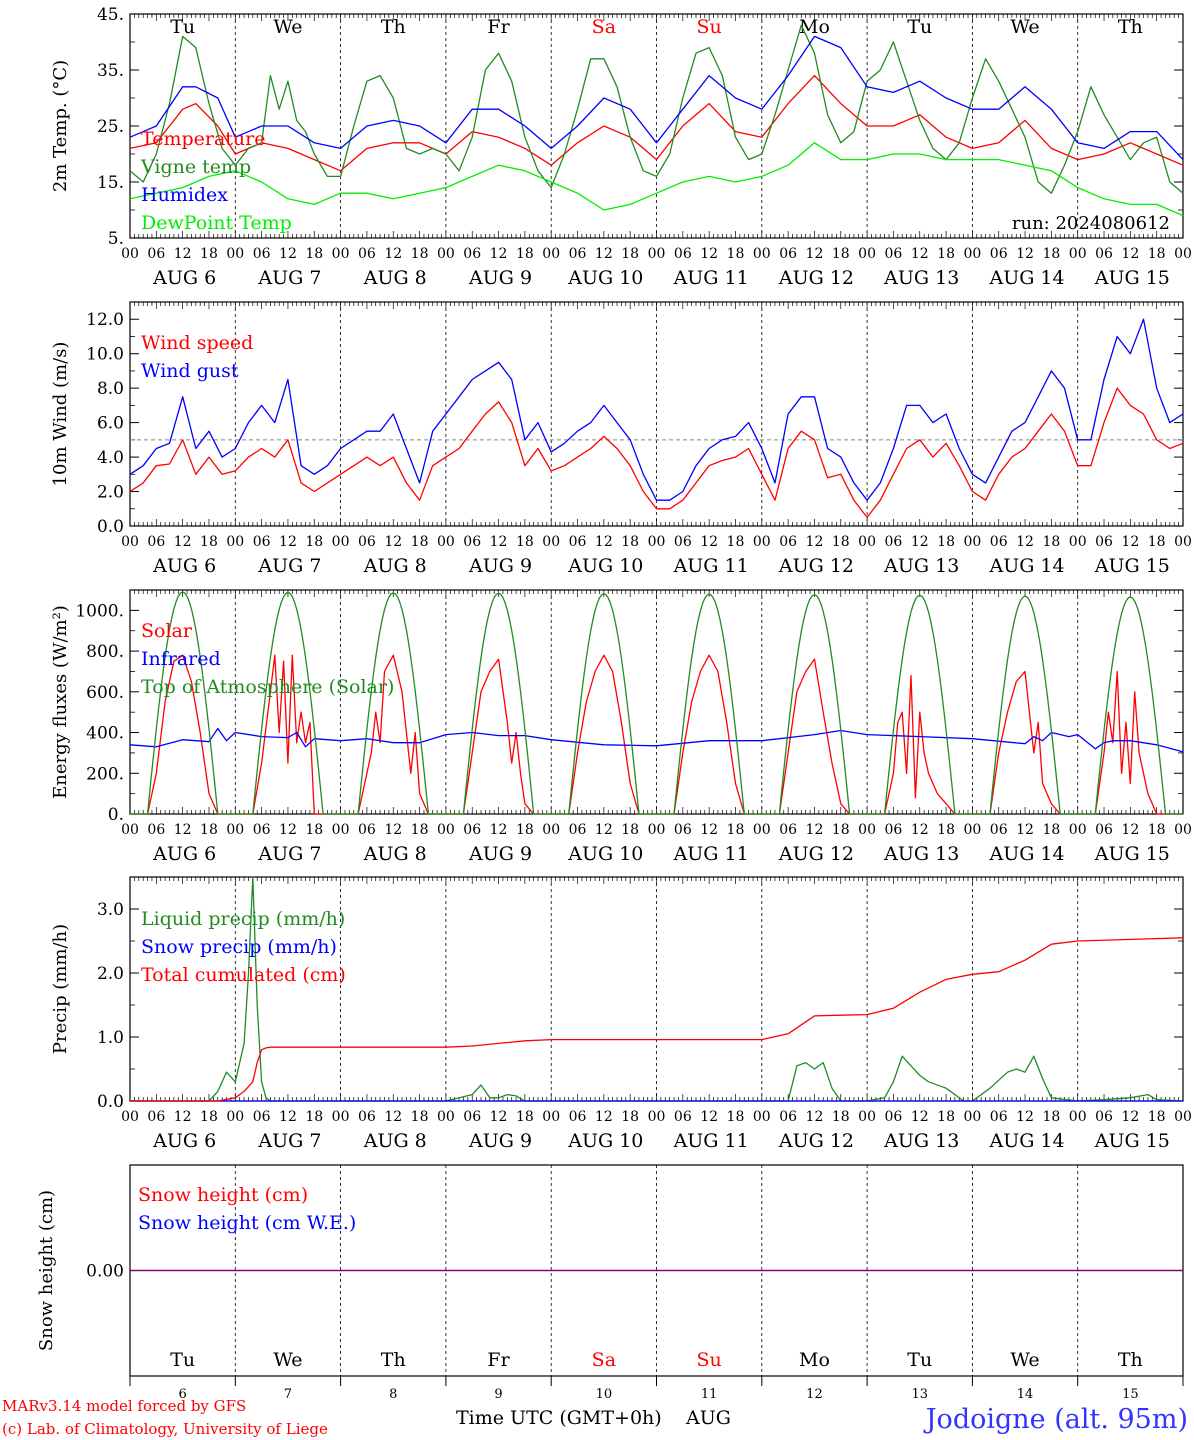 Image resolution: width=1194 pixels, height=1440 pixels. Describe the element at coordinates (184, 1141) in the screenshot. I see `date-label: AUG 6` at that location.